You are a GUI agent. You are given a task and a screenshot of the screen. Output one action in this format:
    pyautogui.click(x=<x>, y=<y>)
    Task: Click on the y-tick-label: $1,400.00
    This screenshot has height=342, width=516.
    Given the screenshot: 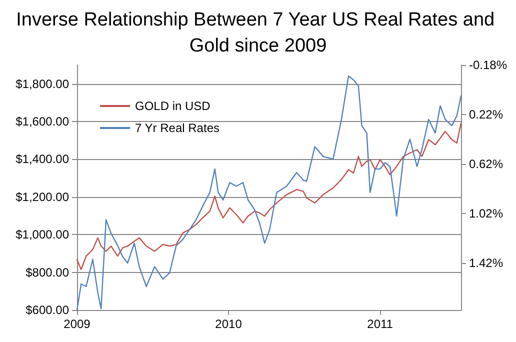 What is the action you would take?
    pyautogui.click(x=43, y=159)
    